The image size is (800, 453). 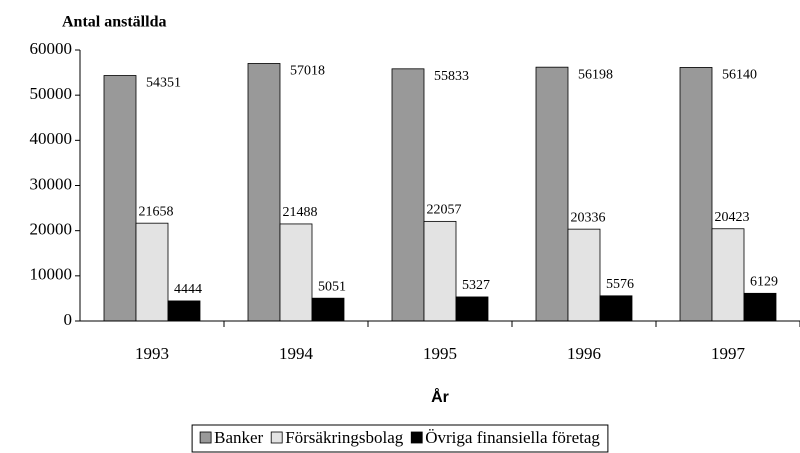 What do you see at coordinates (51, 138) in the screenshot?
I see `y-tick-label: 40000` at bounding box center [51, 138].